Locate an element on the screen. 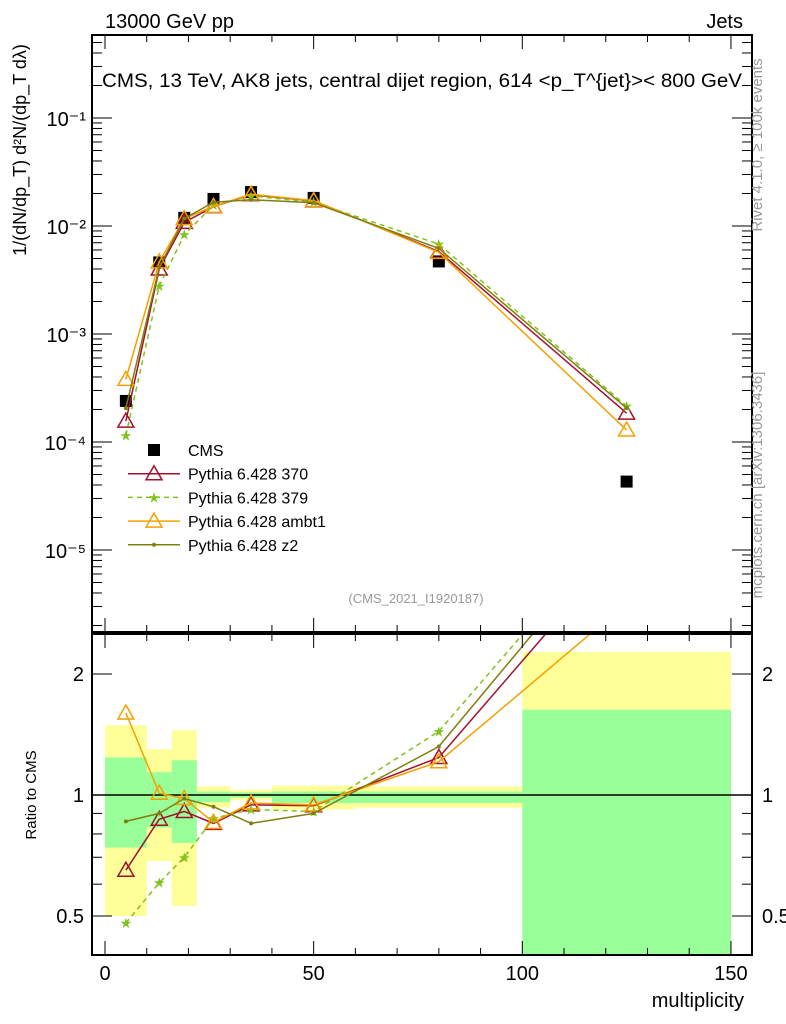 The width and height of the screenshot is (786, 1024). ratio-y-tick-label-left: 2 is located at coordinates (78, 675).